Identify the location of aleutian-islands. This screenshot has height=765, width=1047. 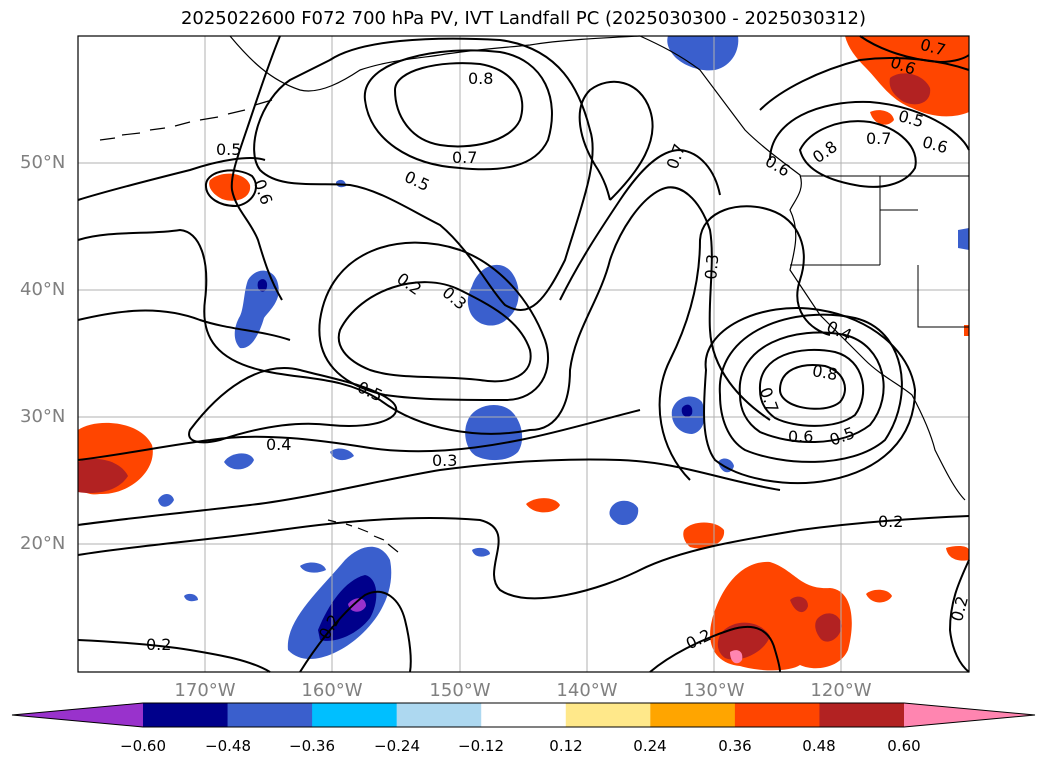
(186, 120).